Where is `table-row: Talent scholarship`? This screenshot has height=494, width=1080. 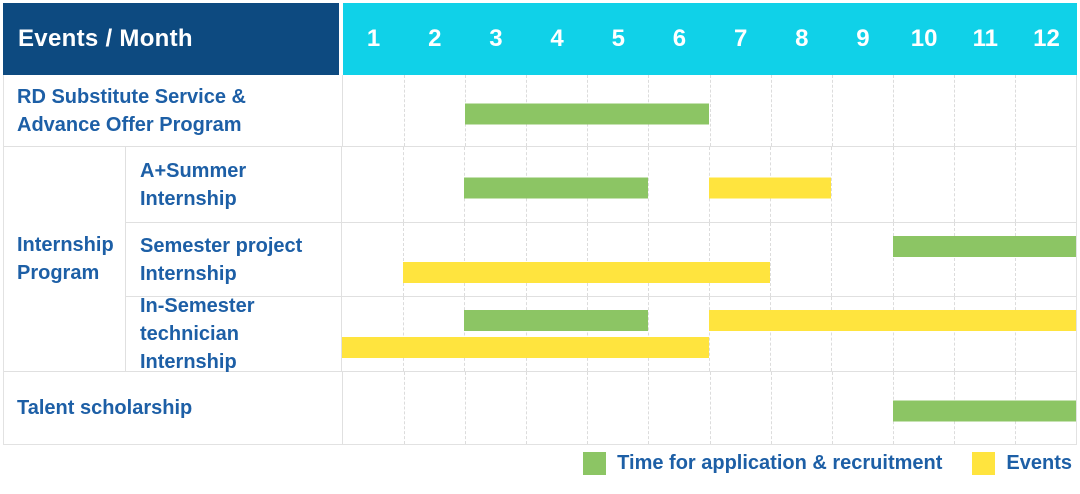
table-row: Talent scholarship is located at coordinates (540, 408).